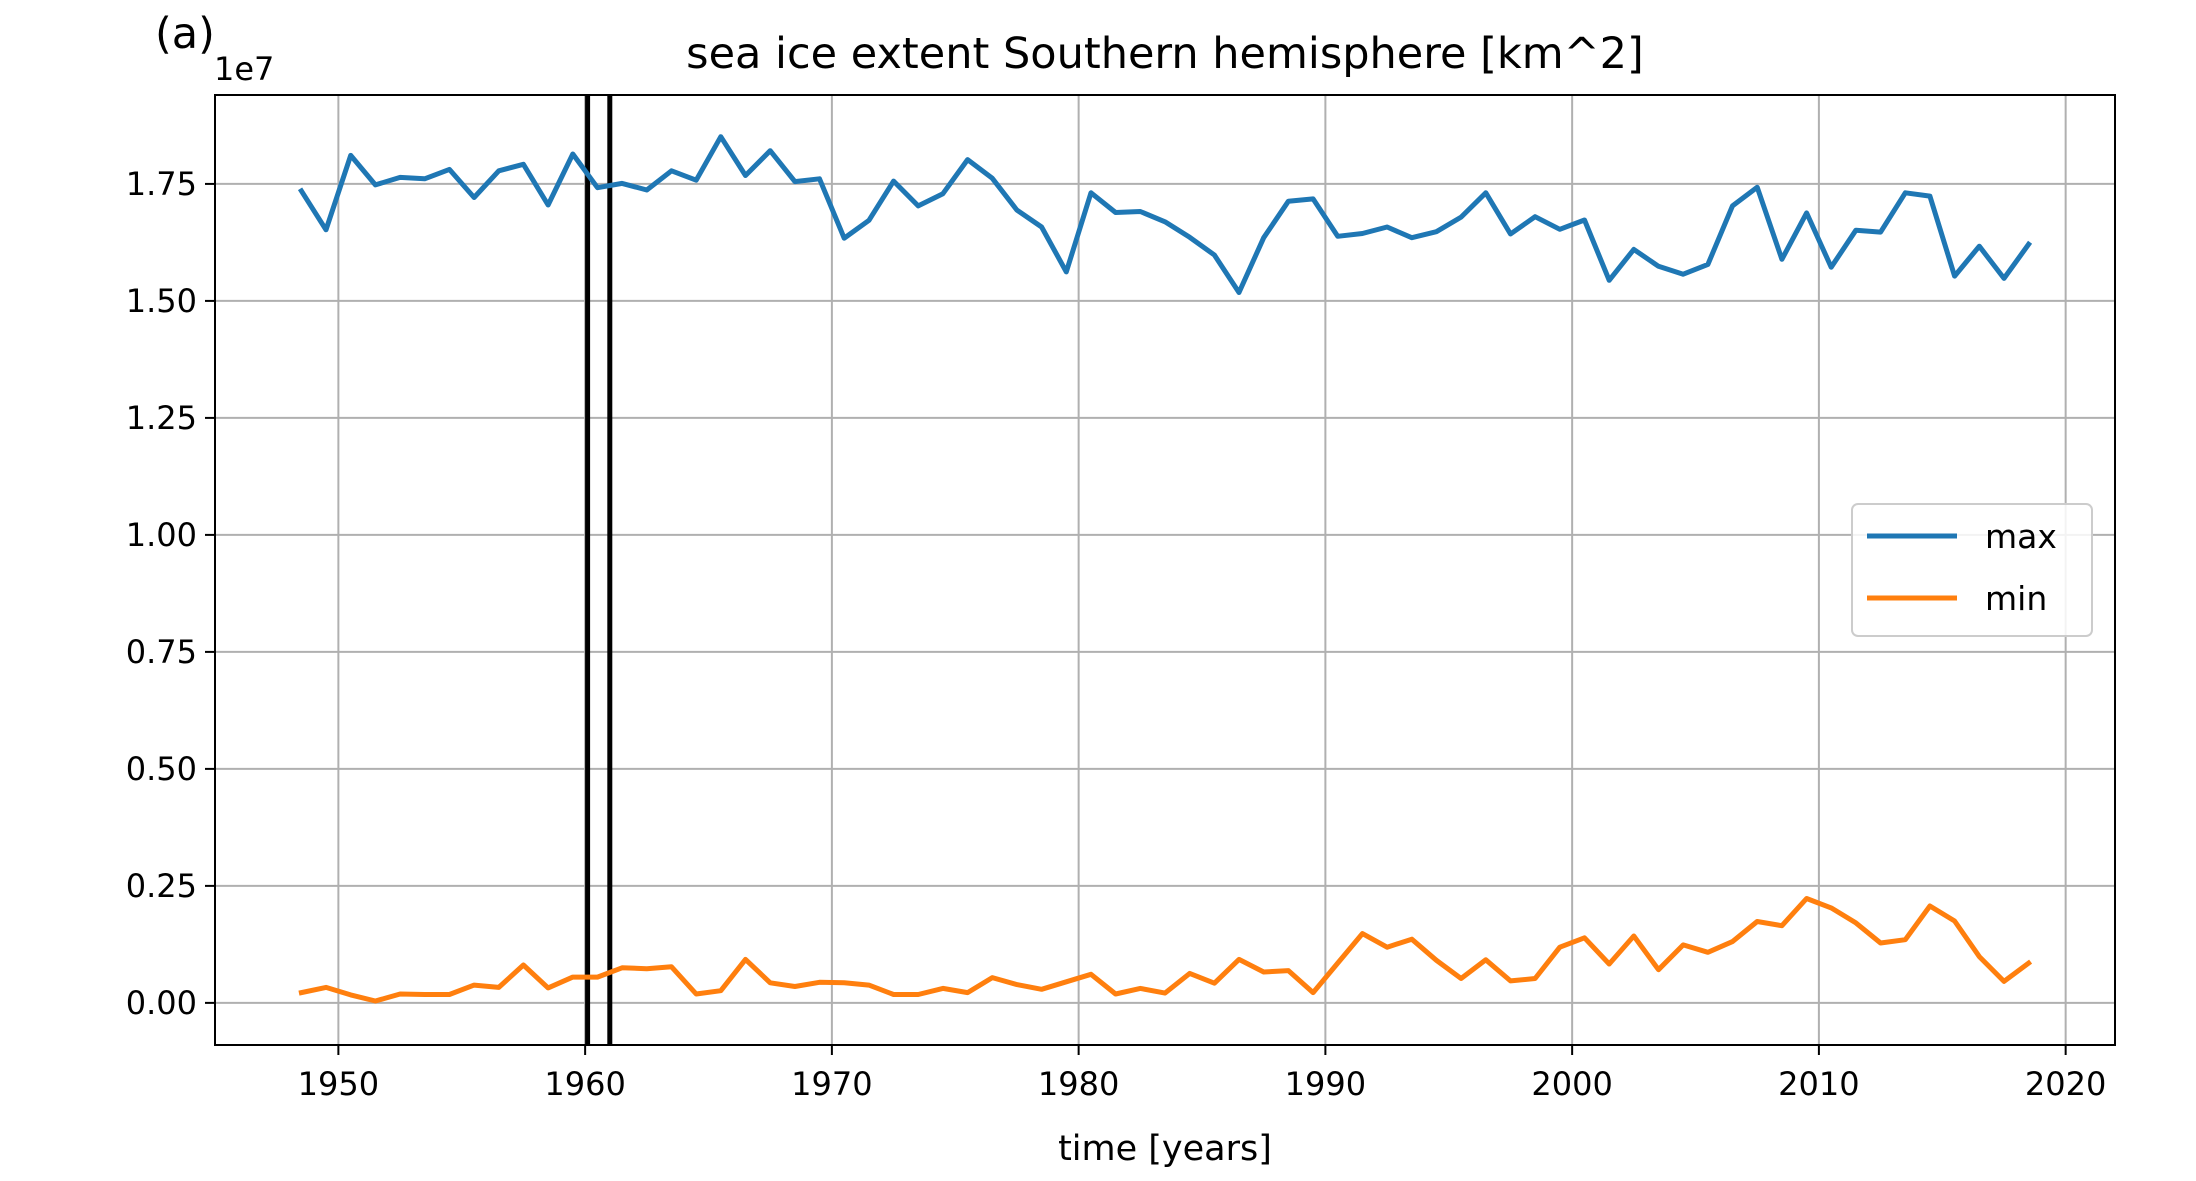 This screenshot has width=2196, height=1181. Describe the element at coordinates (1571, 1084) in the screenshot. I see `x-tick-label: 2000` at that location.